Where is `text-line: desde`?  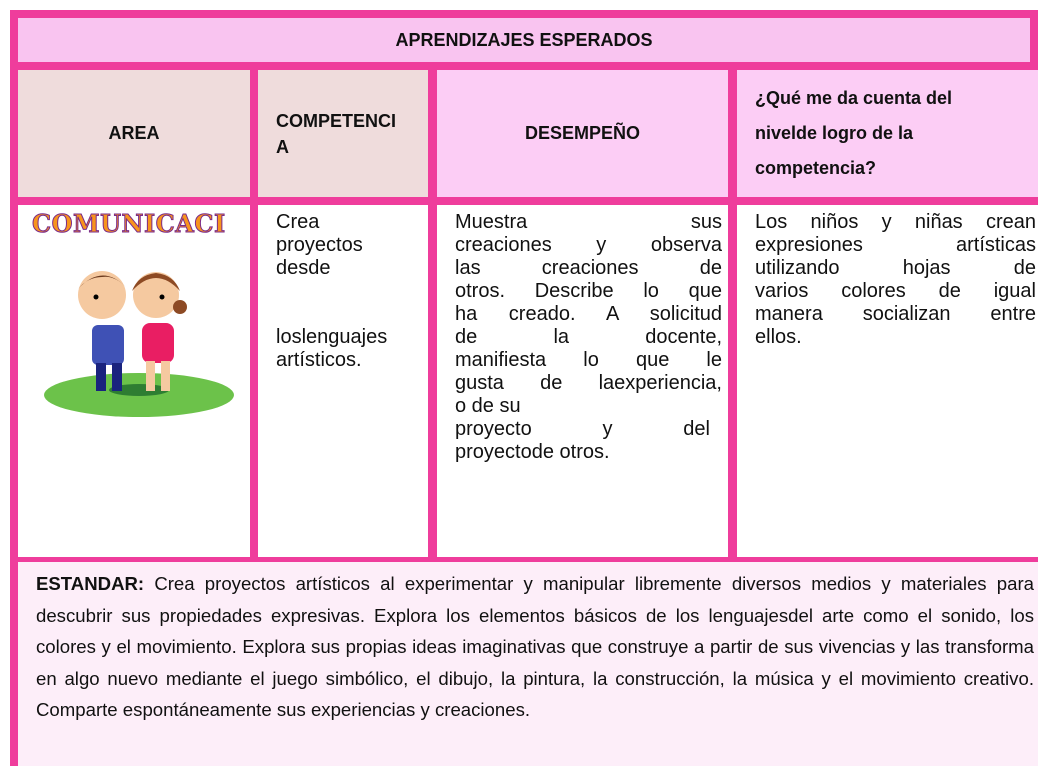
text-line: desde is located at coordinates (303, 268).